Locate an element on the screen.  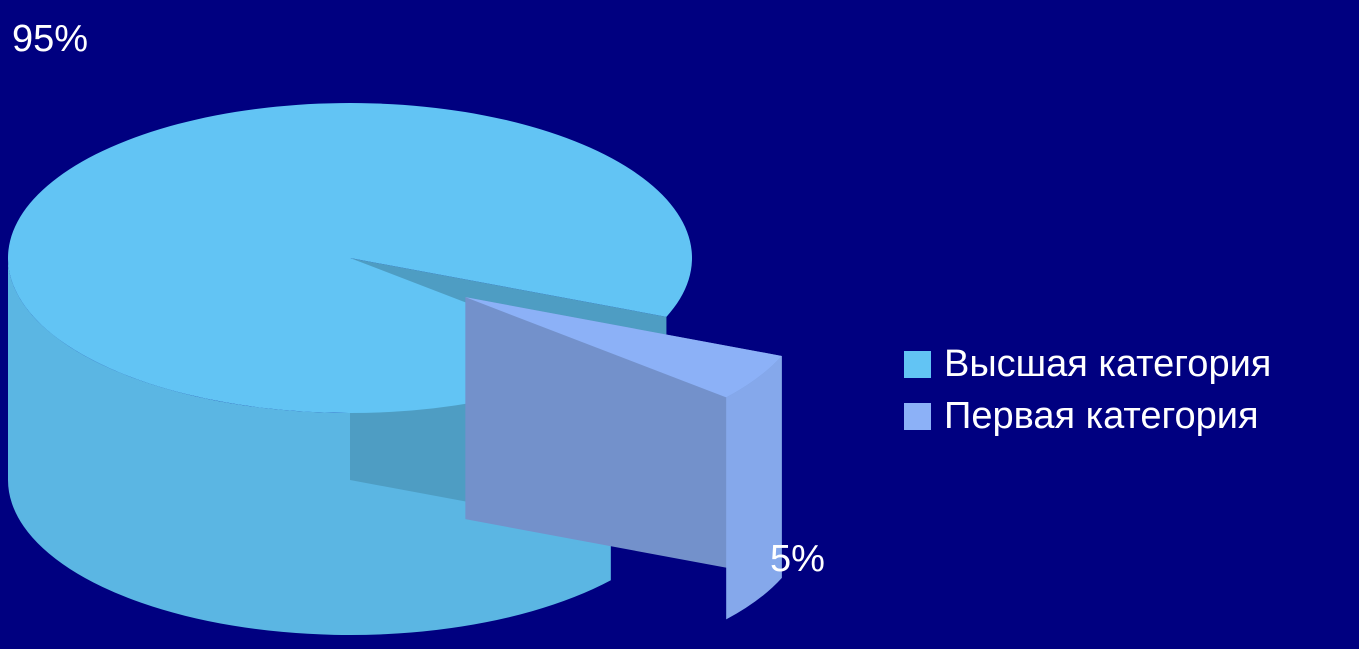
legend-swatch-pervaya is located at coordinates (917, 416).